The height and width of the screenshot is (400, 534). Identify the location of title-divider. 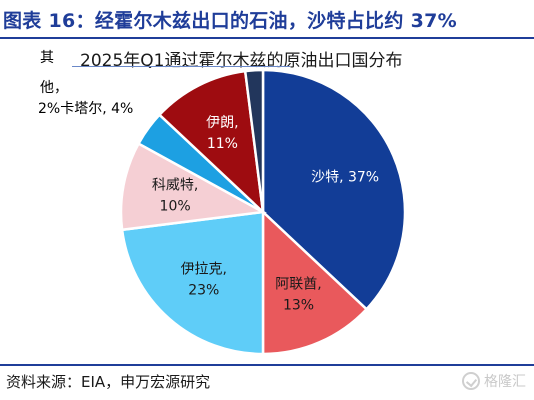
(267, 38).